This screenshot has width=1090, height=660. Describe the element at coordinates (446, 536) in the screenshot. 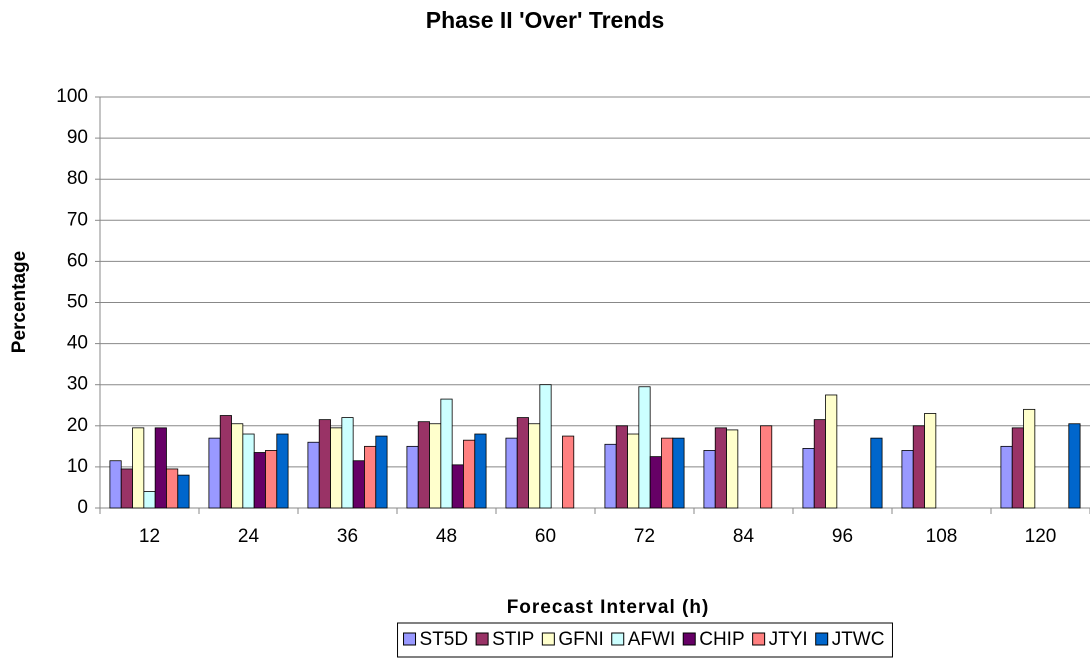

I see `x-tick-label: 48` at that location.